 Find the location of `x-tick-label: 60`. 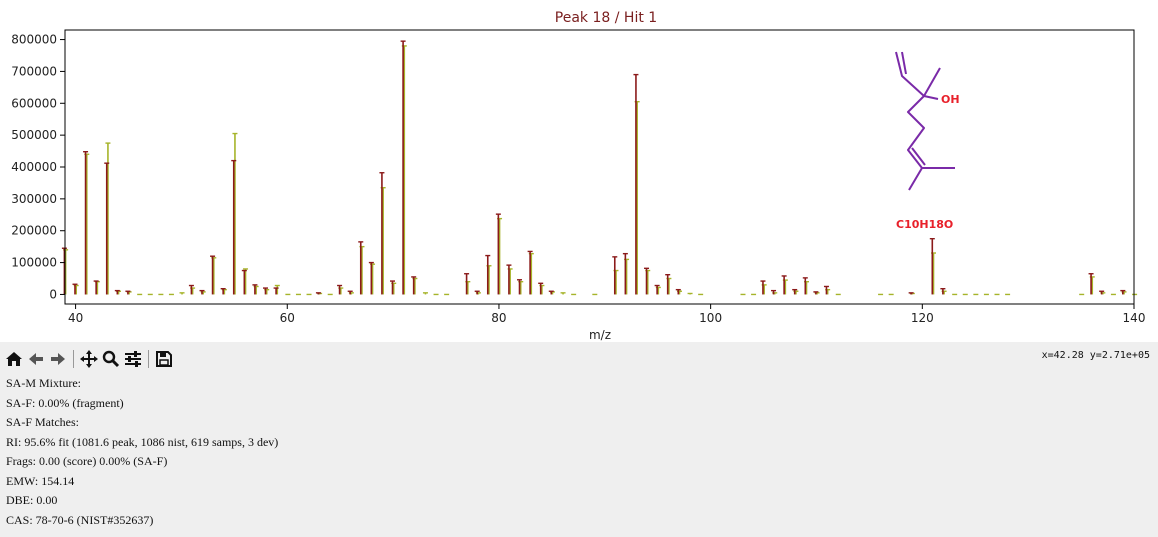

x-tick-label: 60 is located at coordinates (287, 318).